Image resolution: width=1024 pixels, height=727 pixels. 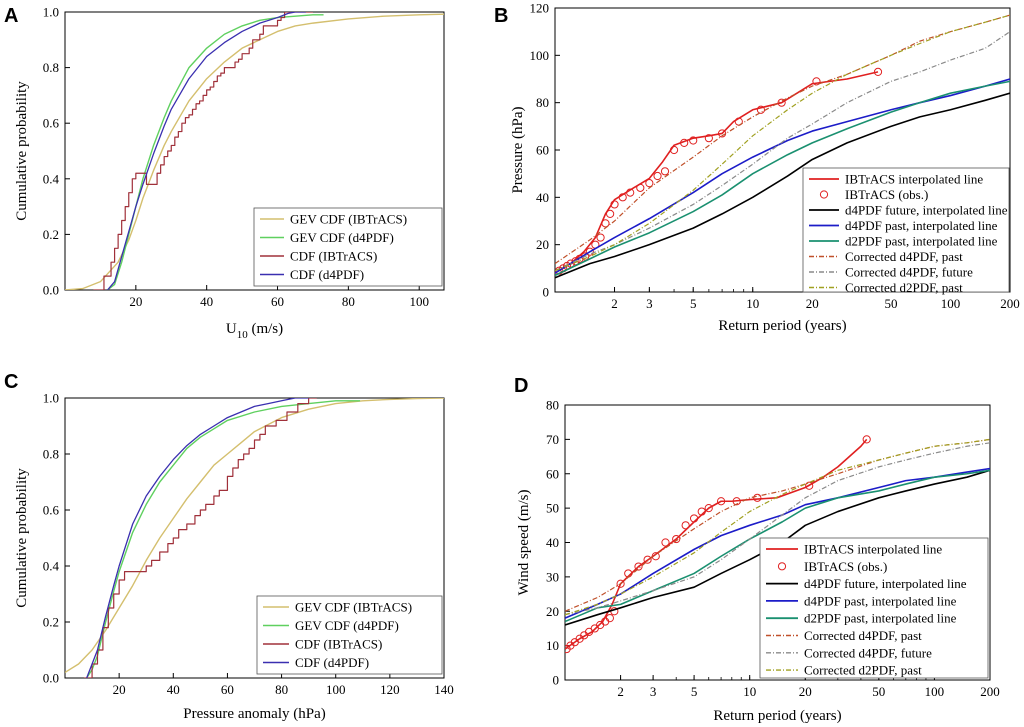 I want to click on y-tick-label: 1.0, so click(x=51, y=398).